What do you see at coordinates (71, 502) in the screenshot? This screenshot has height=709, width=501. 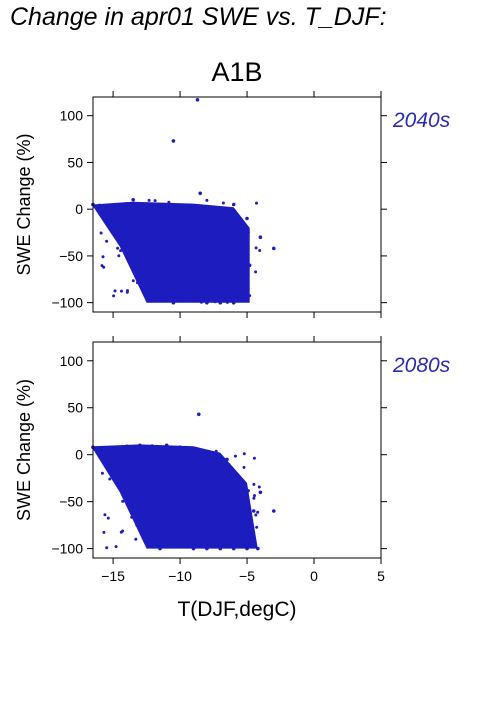 I see `y-tick-label: −50` at bounding box center [71, 502].